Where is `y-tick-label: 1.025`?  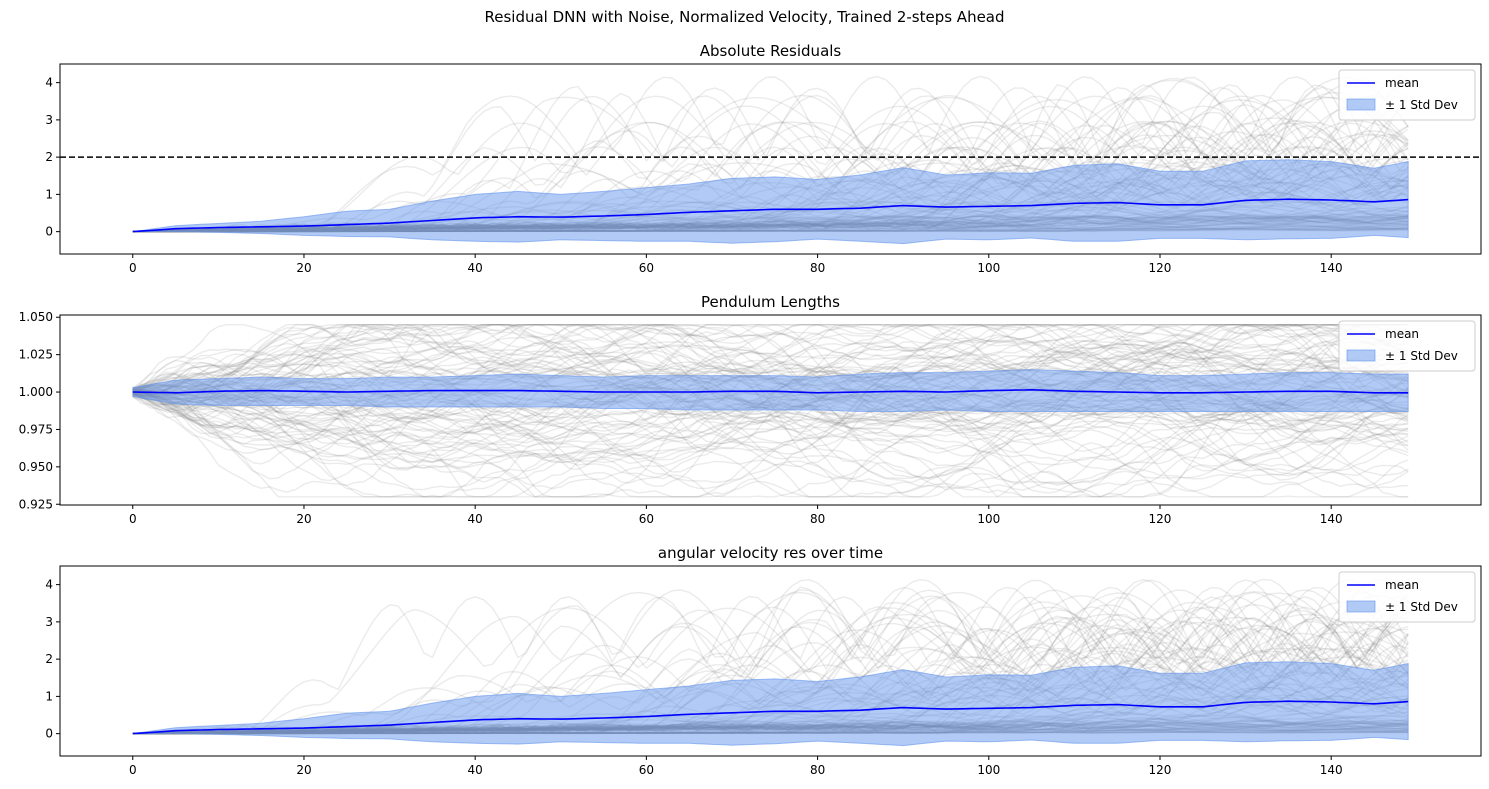 y-tick-label: 1.025 is located at coordinates (36, 355).